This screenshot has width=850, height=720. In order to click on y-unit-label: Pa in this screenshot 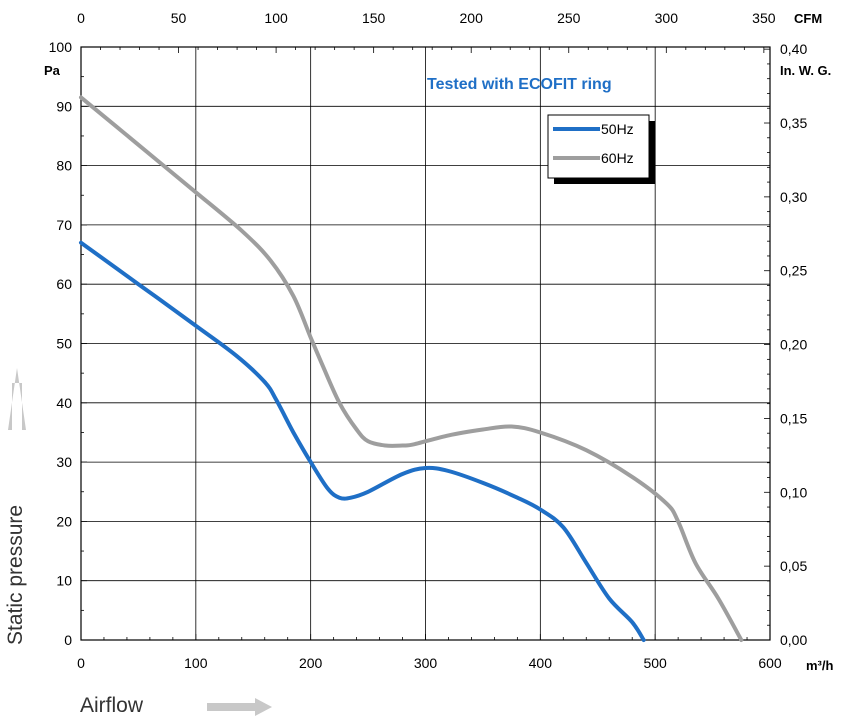, I will do `click(52, 70)`.